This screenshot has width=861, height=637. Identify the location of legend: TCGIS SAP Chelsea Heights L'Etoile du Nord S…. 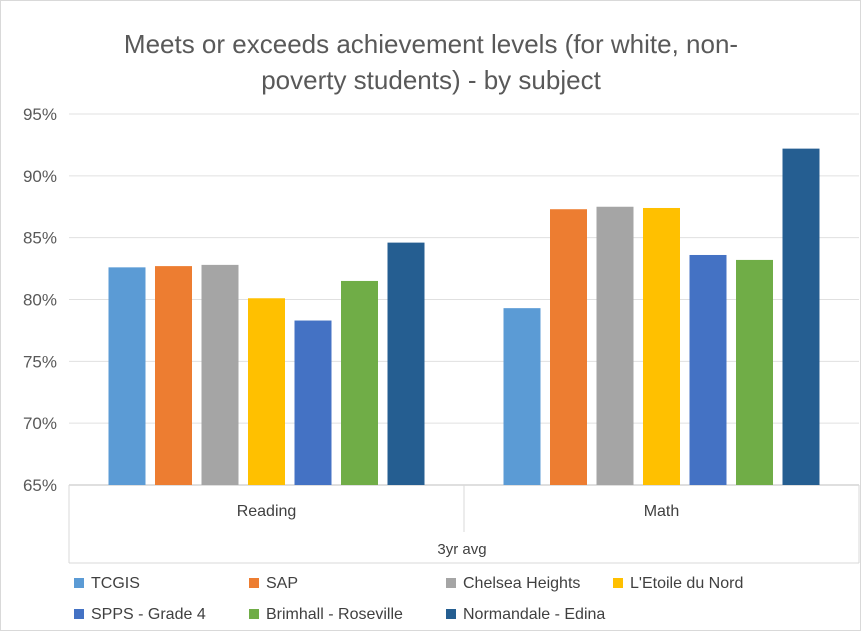
(408, 599).